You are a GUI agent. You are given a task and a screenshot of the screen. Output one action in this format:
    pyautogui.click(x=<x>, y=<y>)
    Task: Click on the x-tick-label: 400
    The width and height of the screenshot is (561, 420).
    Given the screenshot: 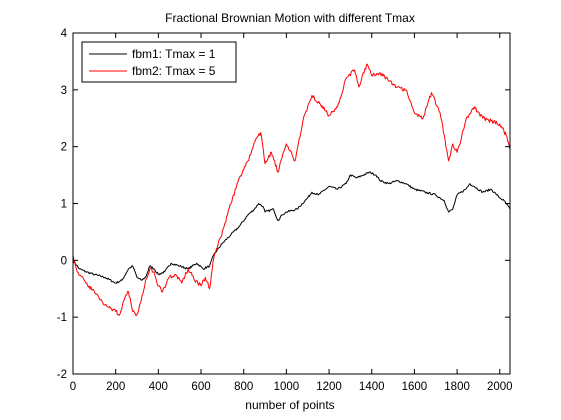 What is the action you would take?
    pyautogui.click(x=158, y=387)
    